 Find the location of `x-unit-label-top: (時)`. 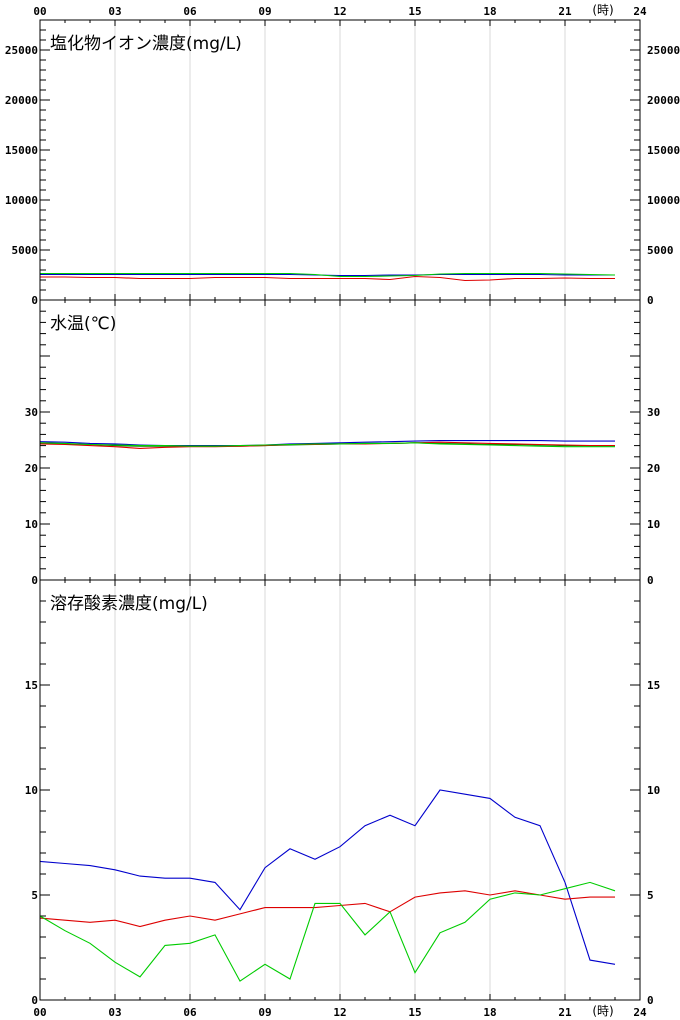

x-unit-label-top: (時) is located at coordinates (602, 10).